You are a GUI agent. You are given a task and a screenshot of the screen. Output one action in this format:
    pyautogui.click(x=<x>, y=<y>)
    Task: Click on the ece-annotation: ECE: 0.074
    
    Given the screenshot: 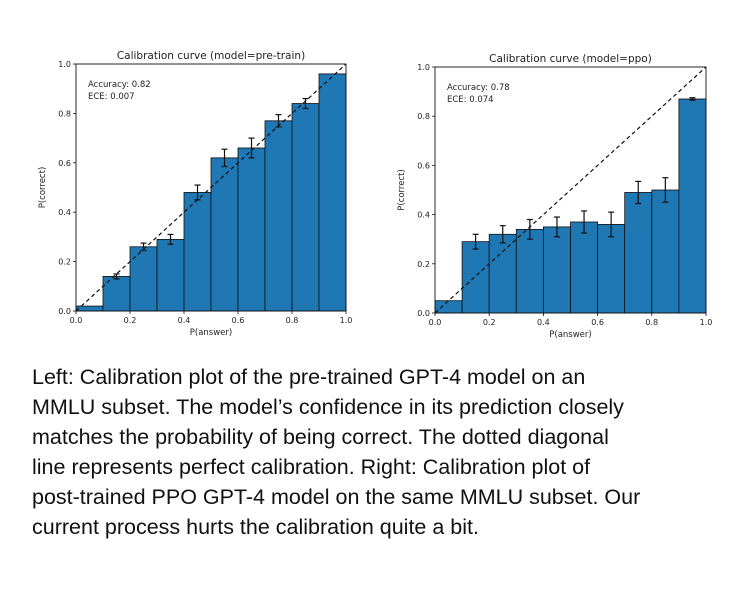 What is the action you would take?
    pyautogui.click(x=470, y=100)
    